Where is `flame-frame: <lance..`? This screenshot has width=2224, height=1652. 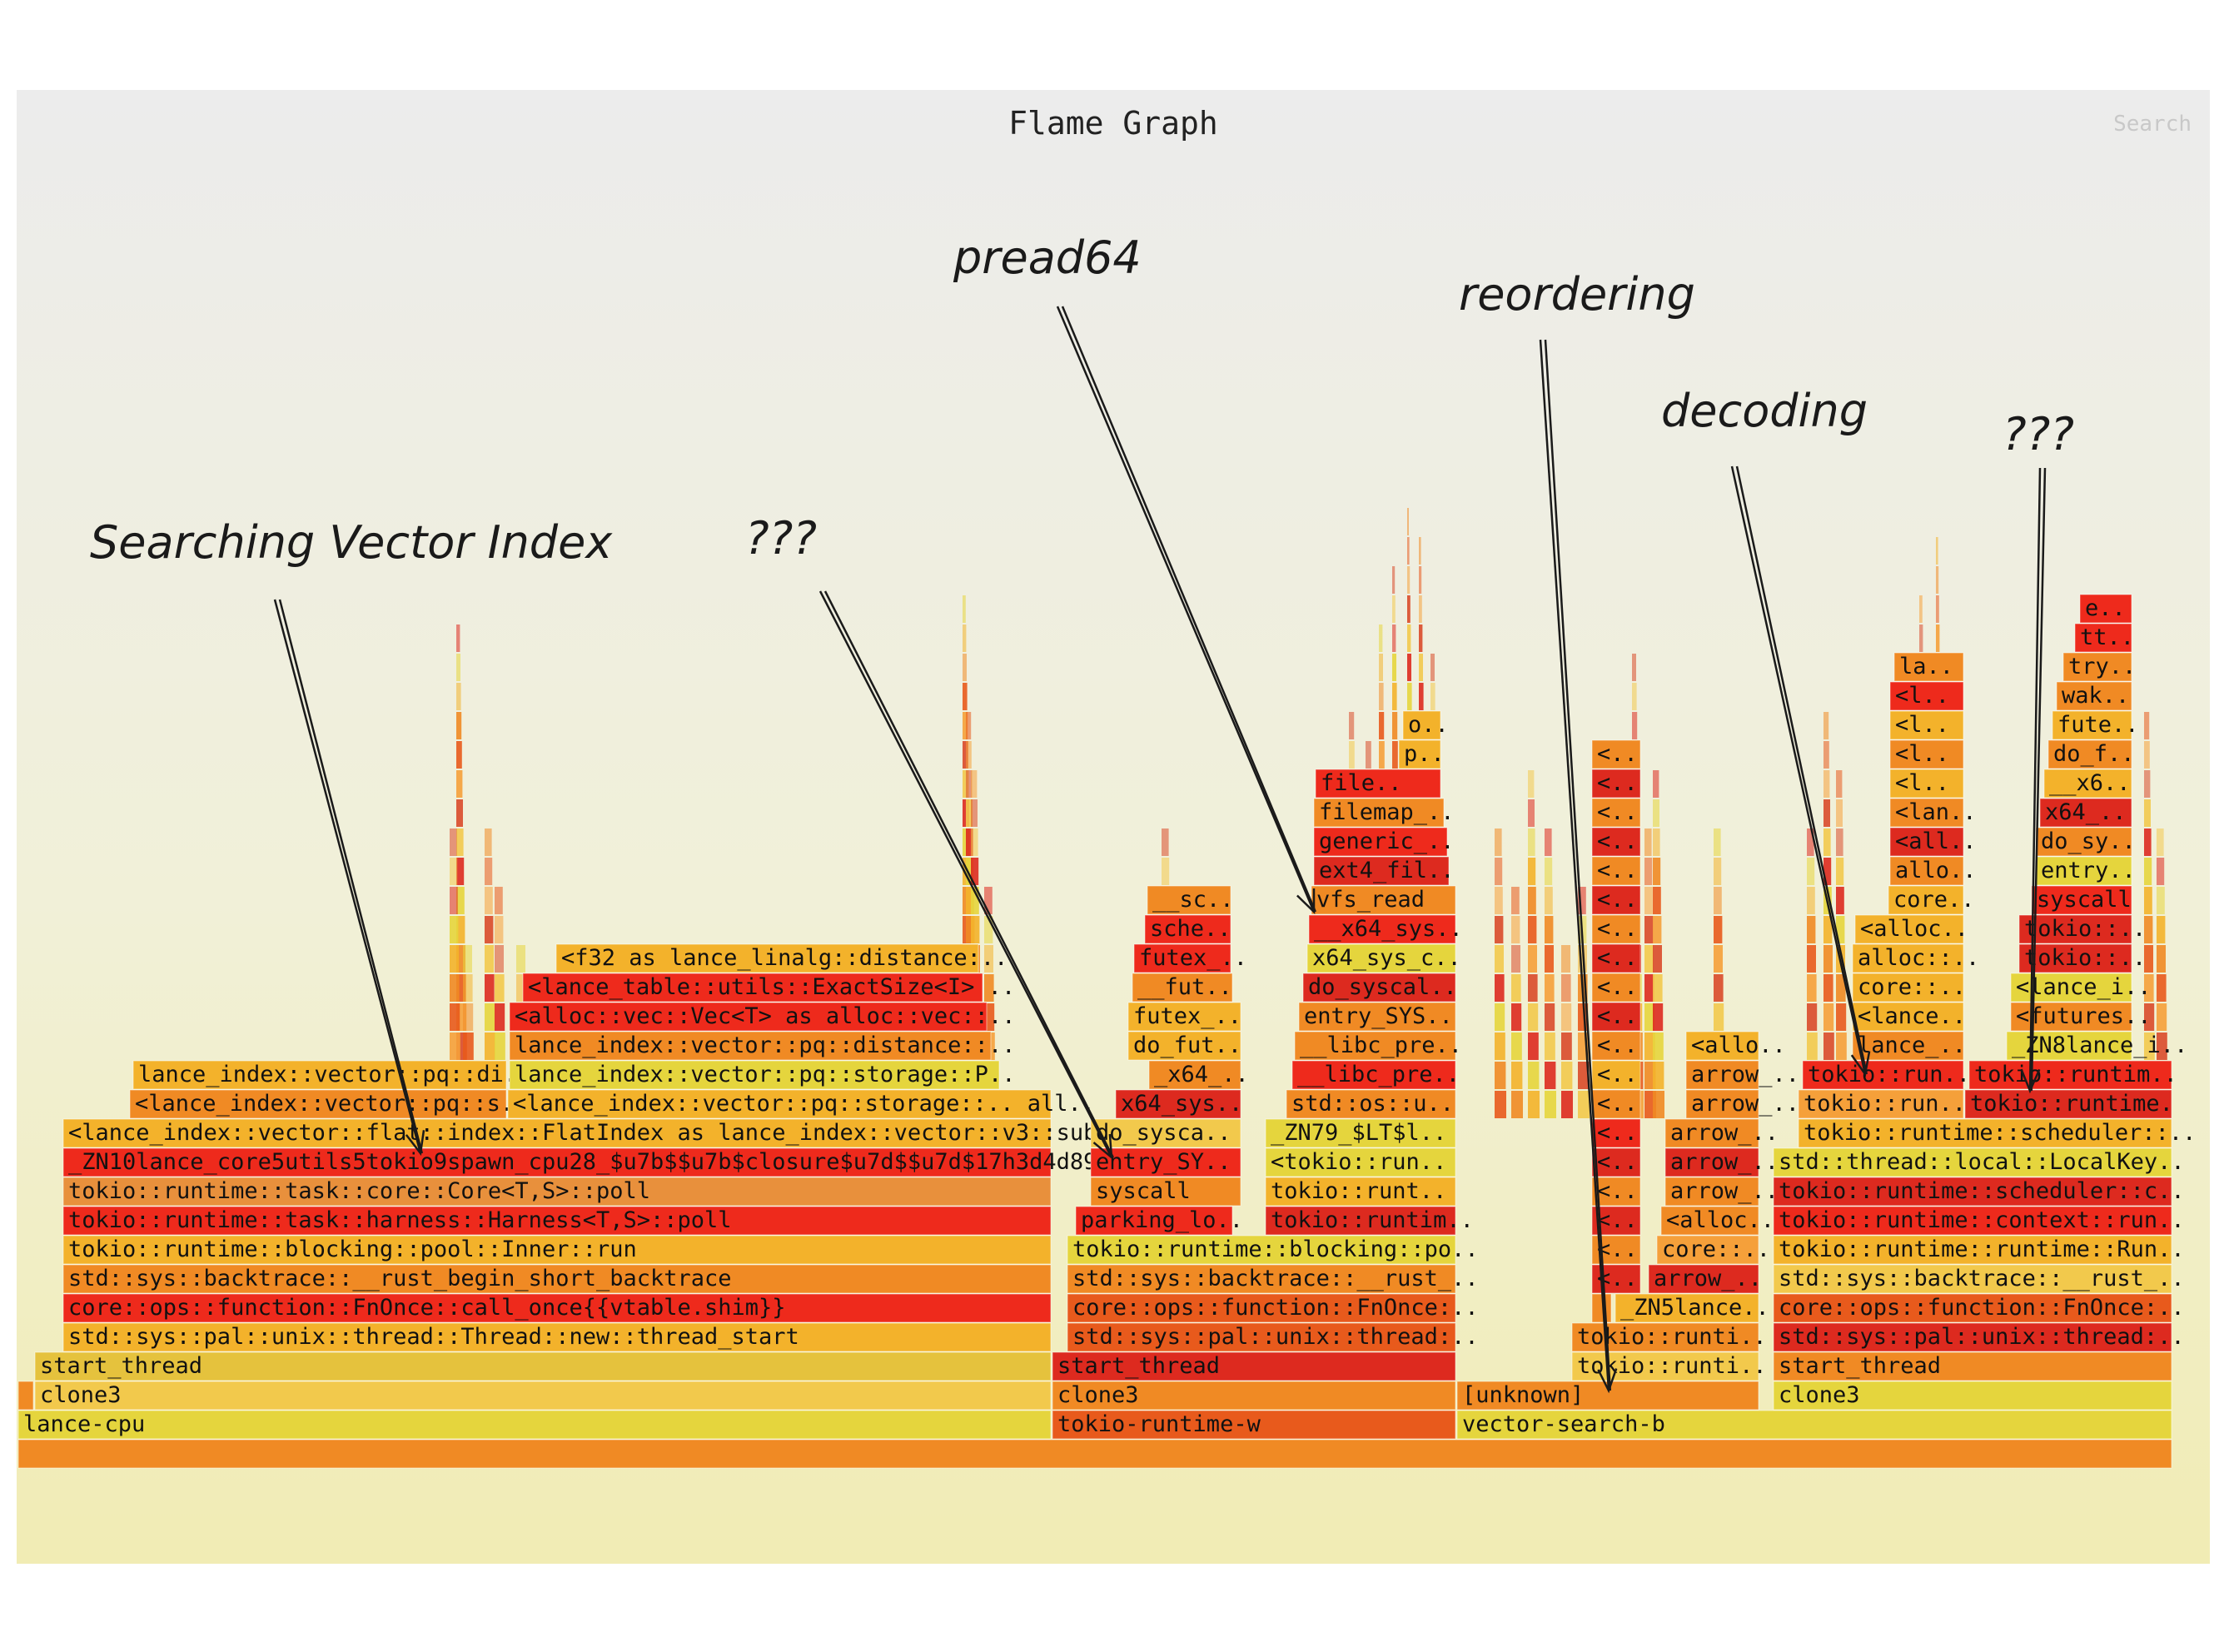 flame-frame: <lance.. is located at coordinates (1909, 1017).